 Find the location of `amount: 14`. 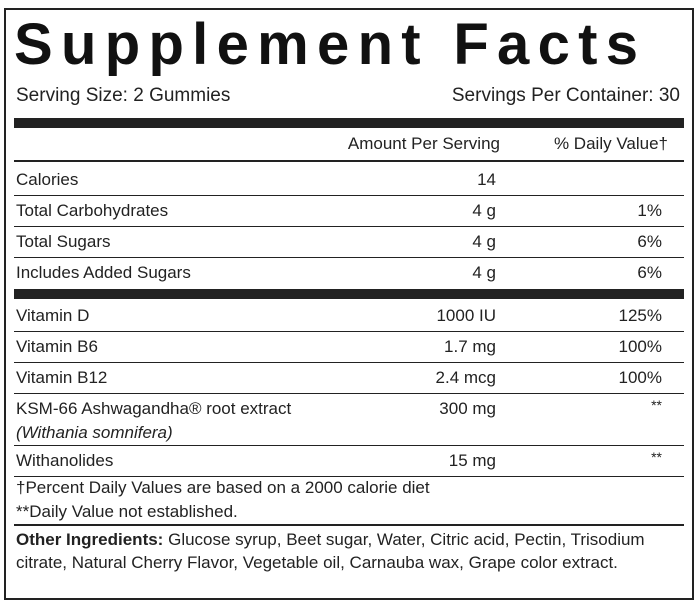

amount: 14 is located at coordinates (486, 179).